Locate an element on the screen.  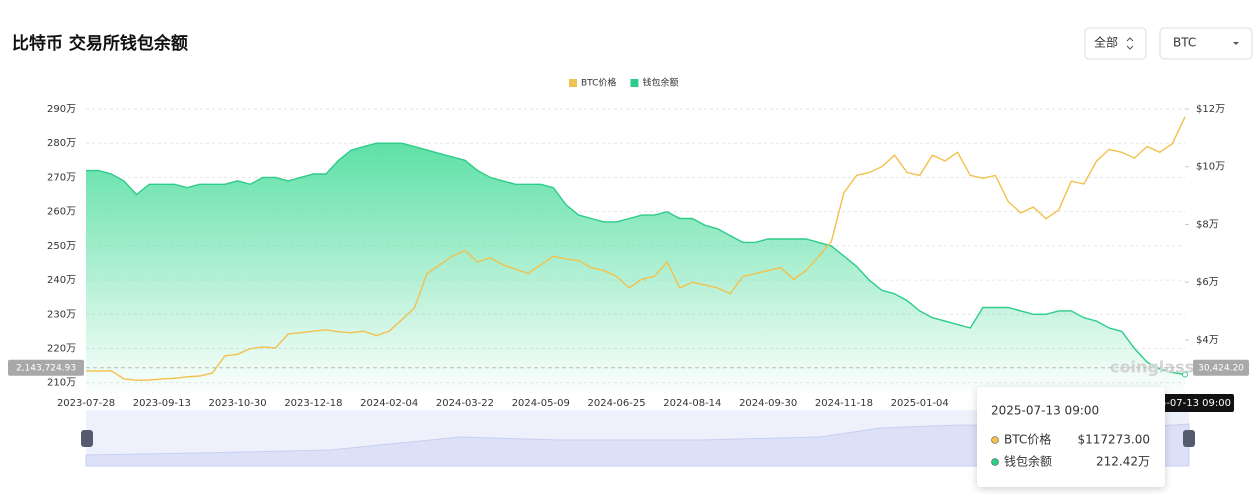
chart-title: 比特币 交易所钱包余额 is located at coordinates (100, 43).